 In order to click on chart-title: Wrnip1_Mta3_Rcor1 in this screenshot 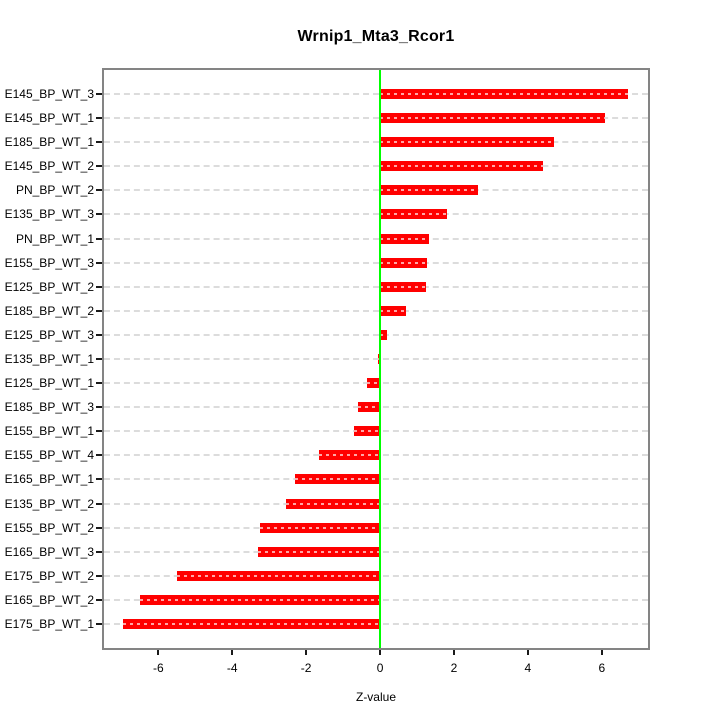, I will do `click(376, 36)`.